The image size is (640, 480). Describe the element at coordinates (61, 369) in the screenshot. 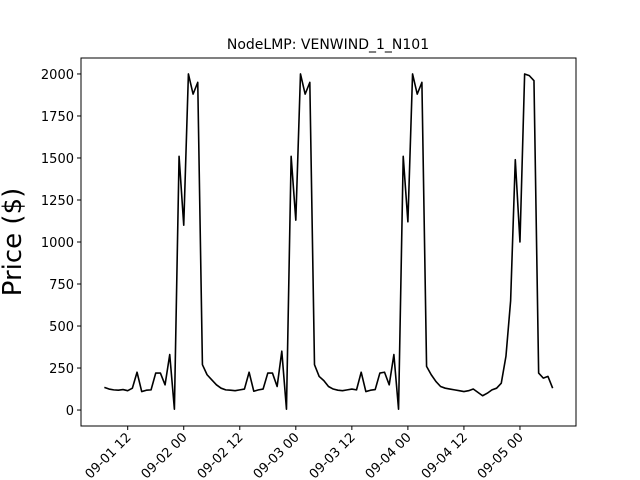

I see `y-tick-label: 250` at that location.